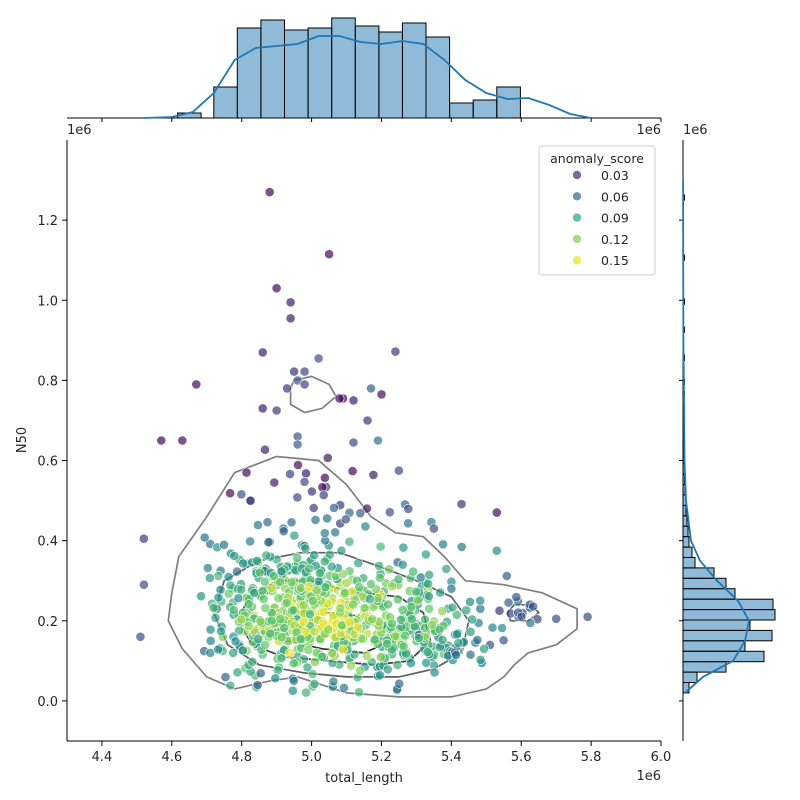 Image resolution: width=800 pixels, height=800 pixels. What do you see at coordinates (47, 381) in the screenshot?
I see `y-tick-label: 0.8` at bounding box center [47, 381].